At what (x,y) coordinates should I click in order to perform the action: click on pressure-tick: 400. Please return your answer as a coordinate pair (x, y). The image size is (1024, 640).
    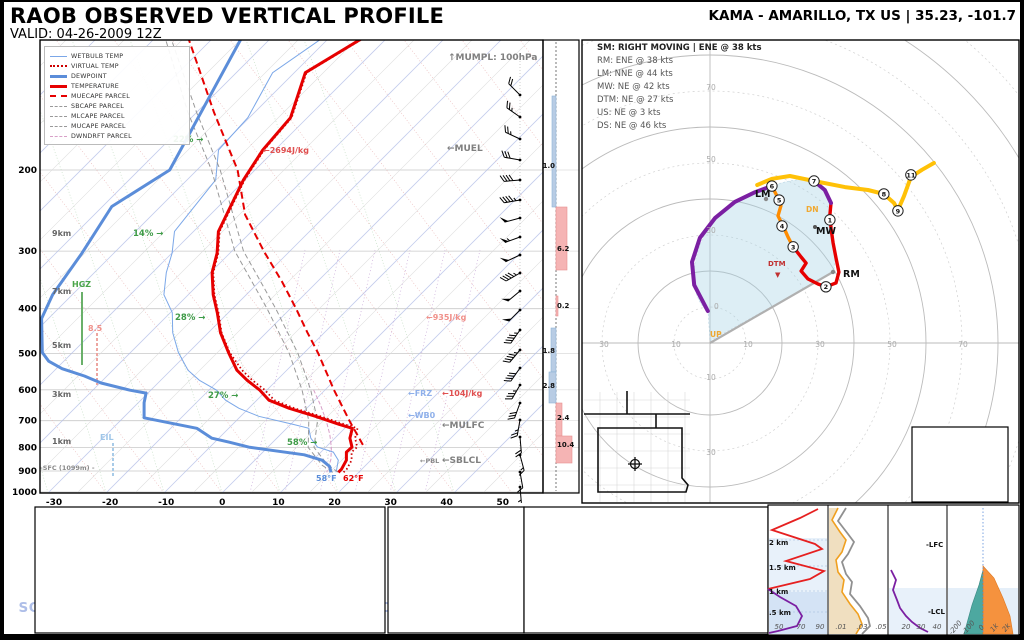
    Looking at the image, I should click on (27, 310).